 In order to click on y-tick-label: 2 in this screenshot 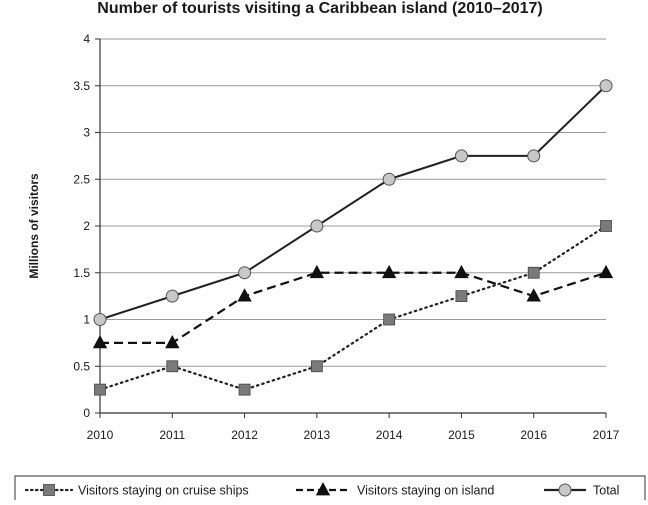, I will do `click(86, 226)`.